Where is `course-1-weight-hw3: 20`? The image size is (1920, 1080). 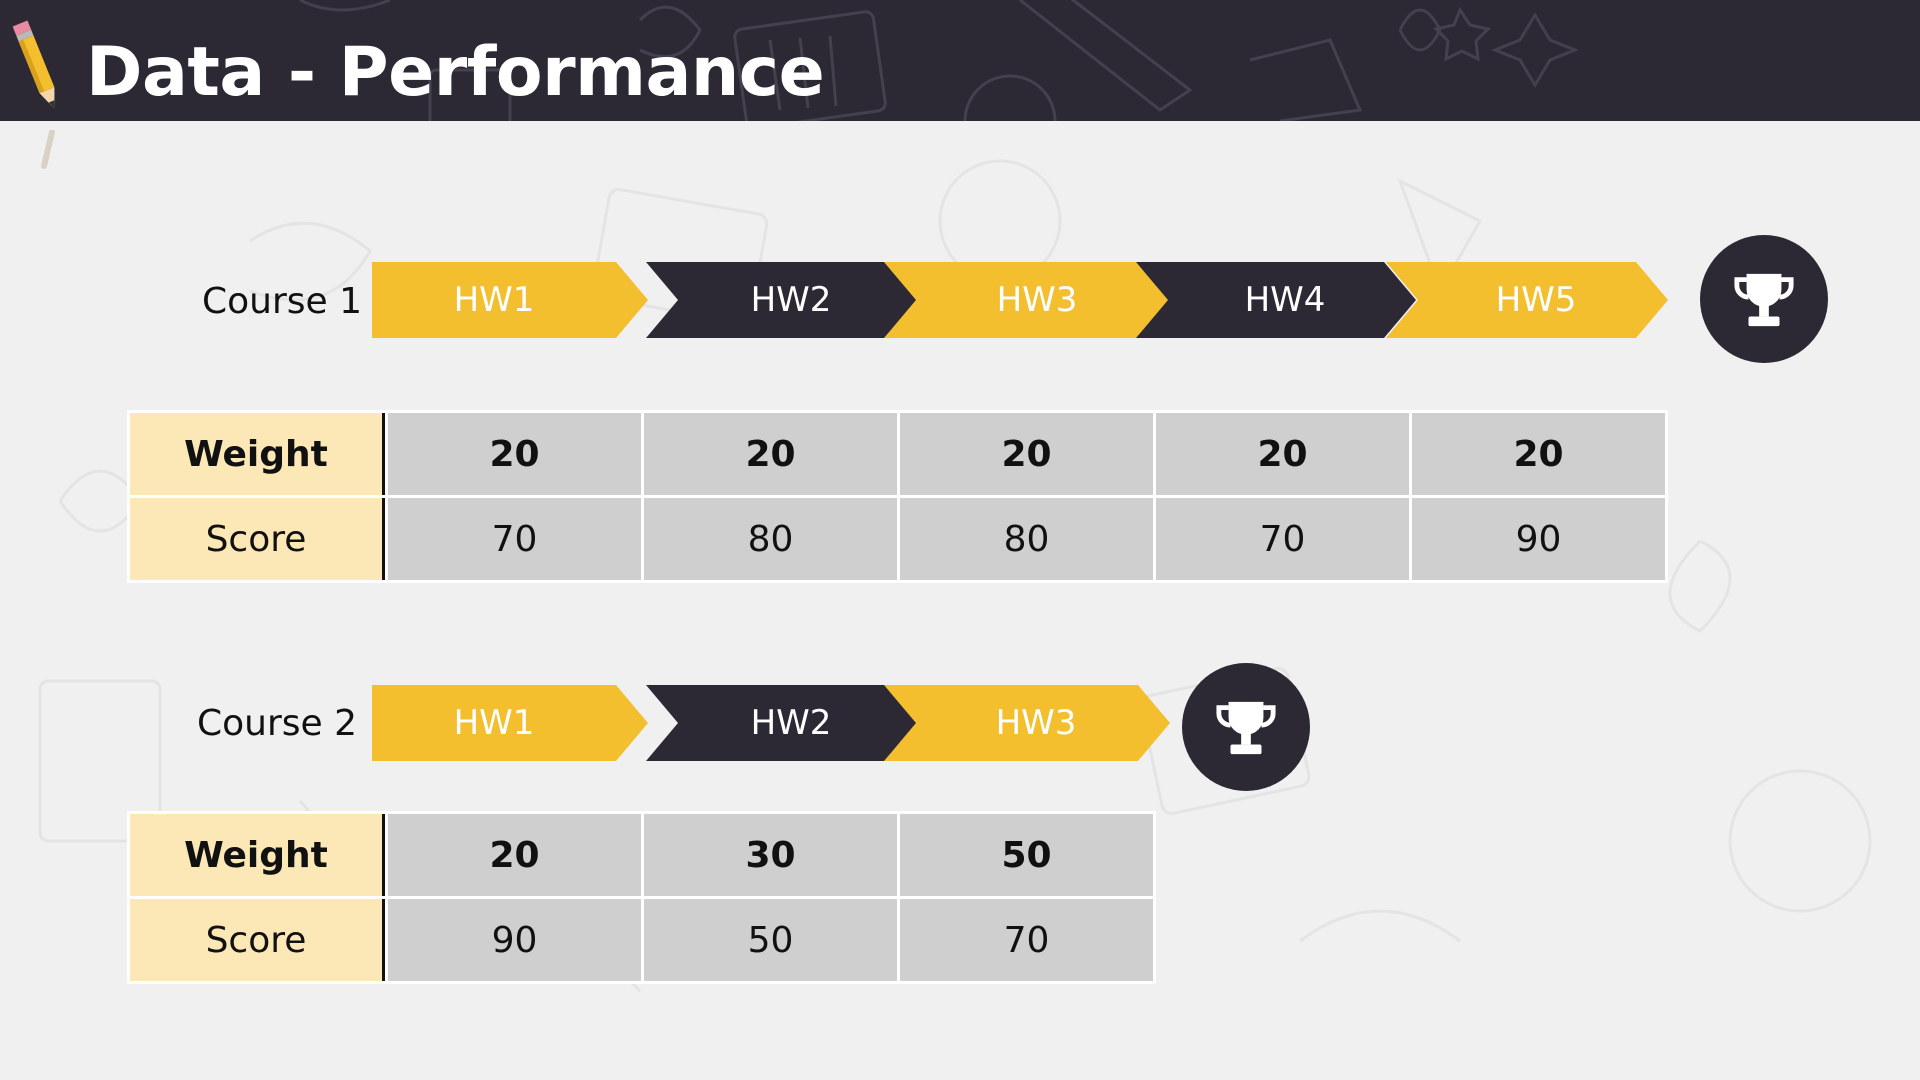
course-1-weight-hw3: 20 is located at coordinates (1026, 454).